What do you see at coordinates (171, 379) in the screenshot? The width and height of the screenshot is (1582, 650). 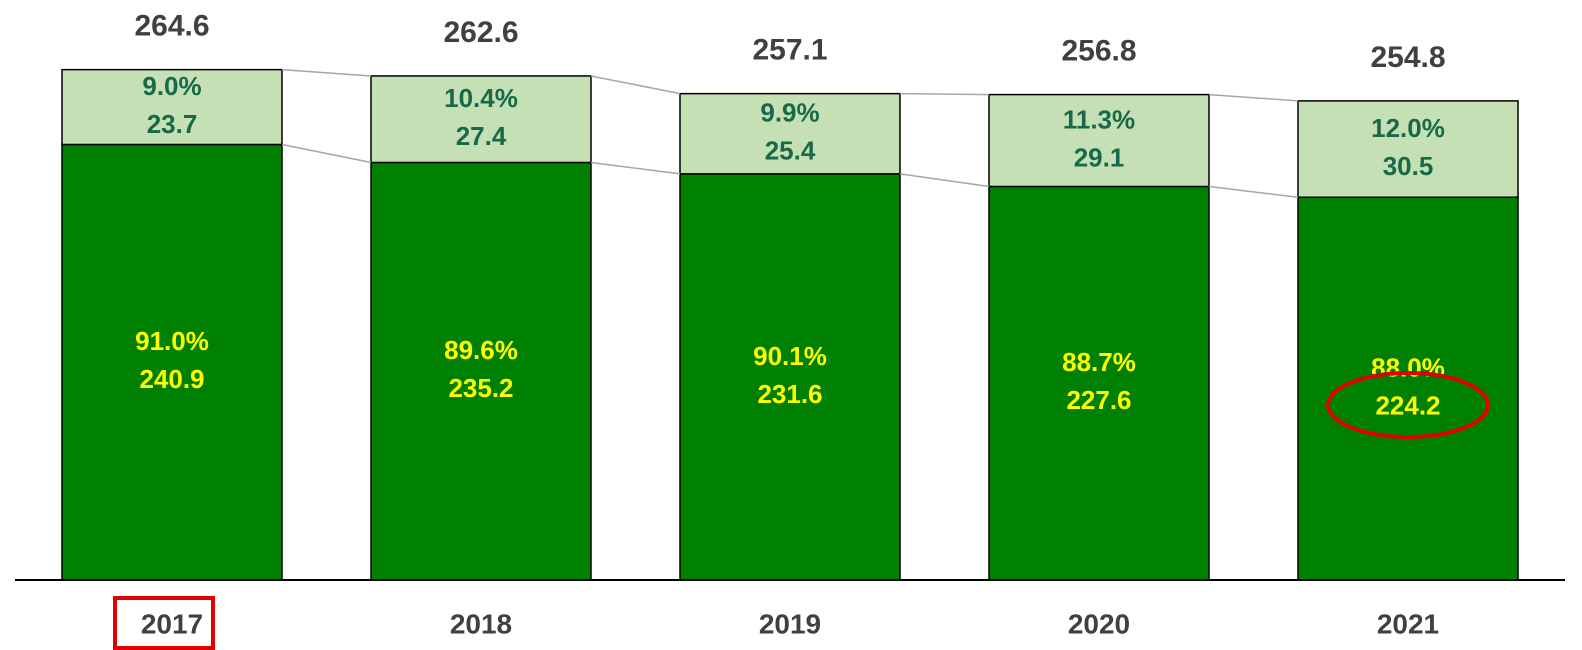 I see `value-label: 240.9` at bounding box center [171, 379].